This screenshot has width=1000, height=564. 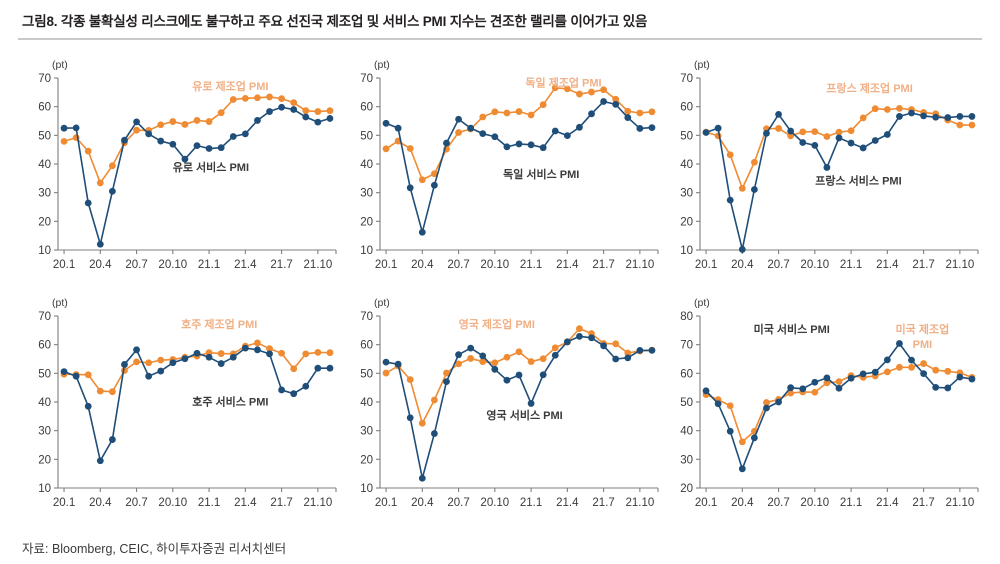 What do you see at coordinates (686, 489) in the screenshot?
I see `y-tick-label: 20` at bounding box center [686, 489].